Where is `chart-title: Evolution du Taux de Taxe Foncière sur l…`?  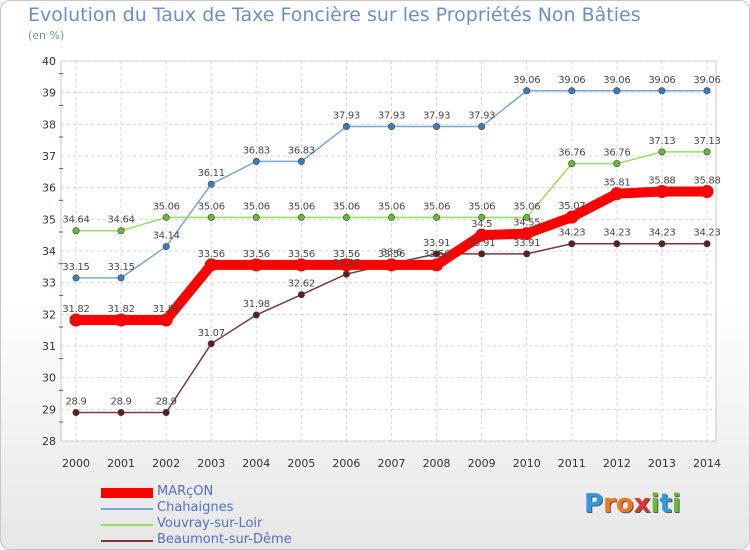
chart-title: Evolution du Taux de Taxe Foncière sur l… is located at coordinates (334, 15).